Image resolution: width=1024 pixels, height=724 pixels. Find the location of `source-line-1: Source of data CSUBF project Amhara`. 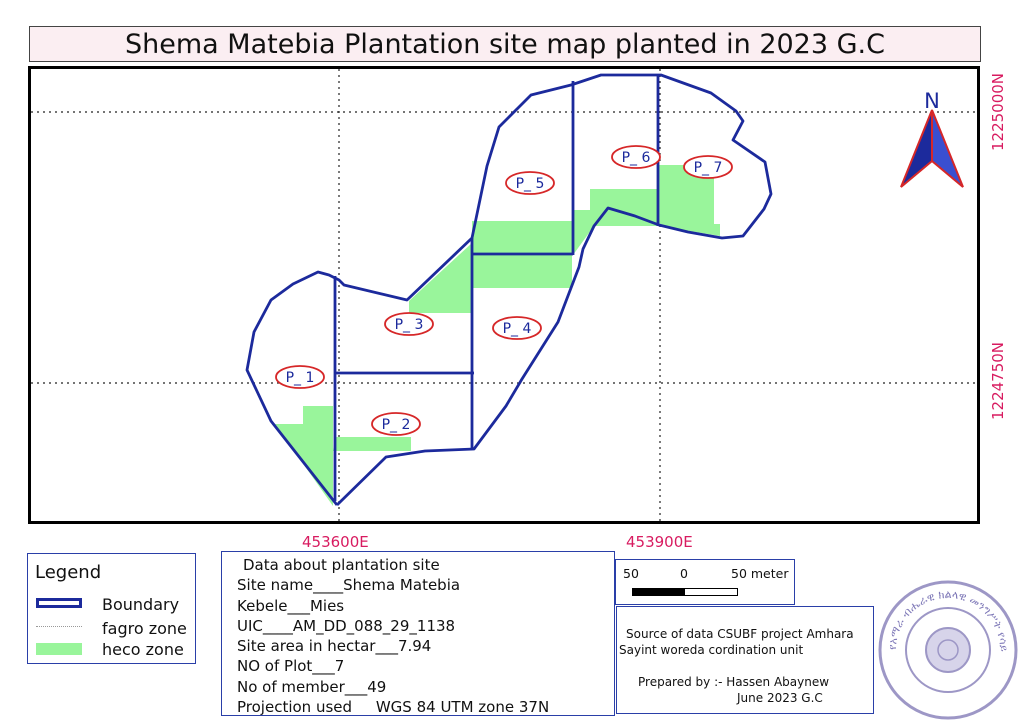

source-line-1: Source of data CSUBF project Amhara is located at coordinates (740, 634).